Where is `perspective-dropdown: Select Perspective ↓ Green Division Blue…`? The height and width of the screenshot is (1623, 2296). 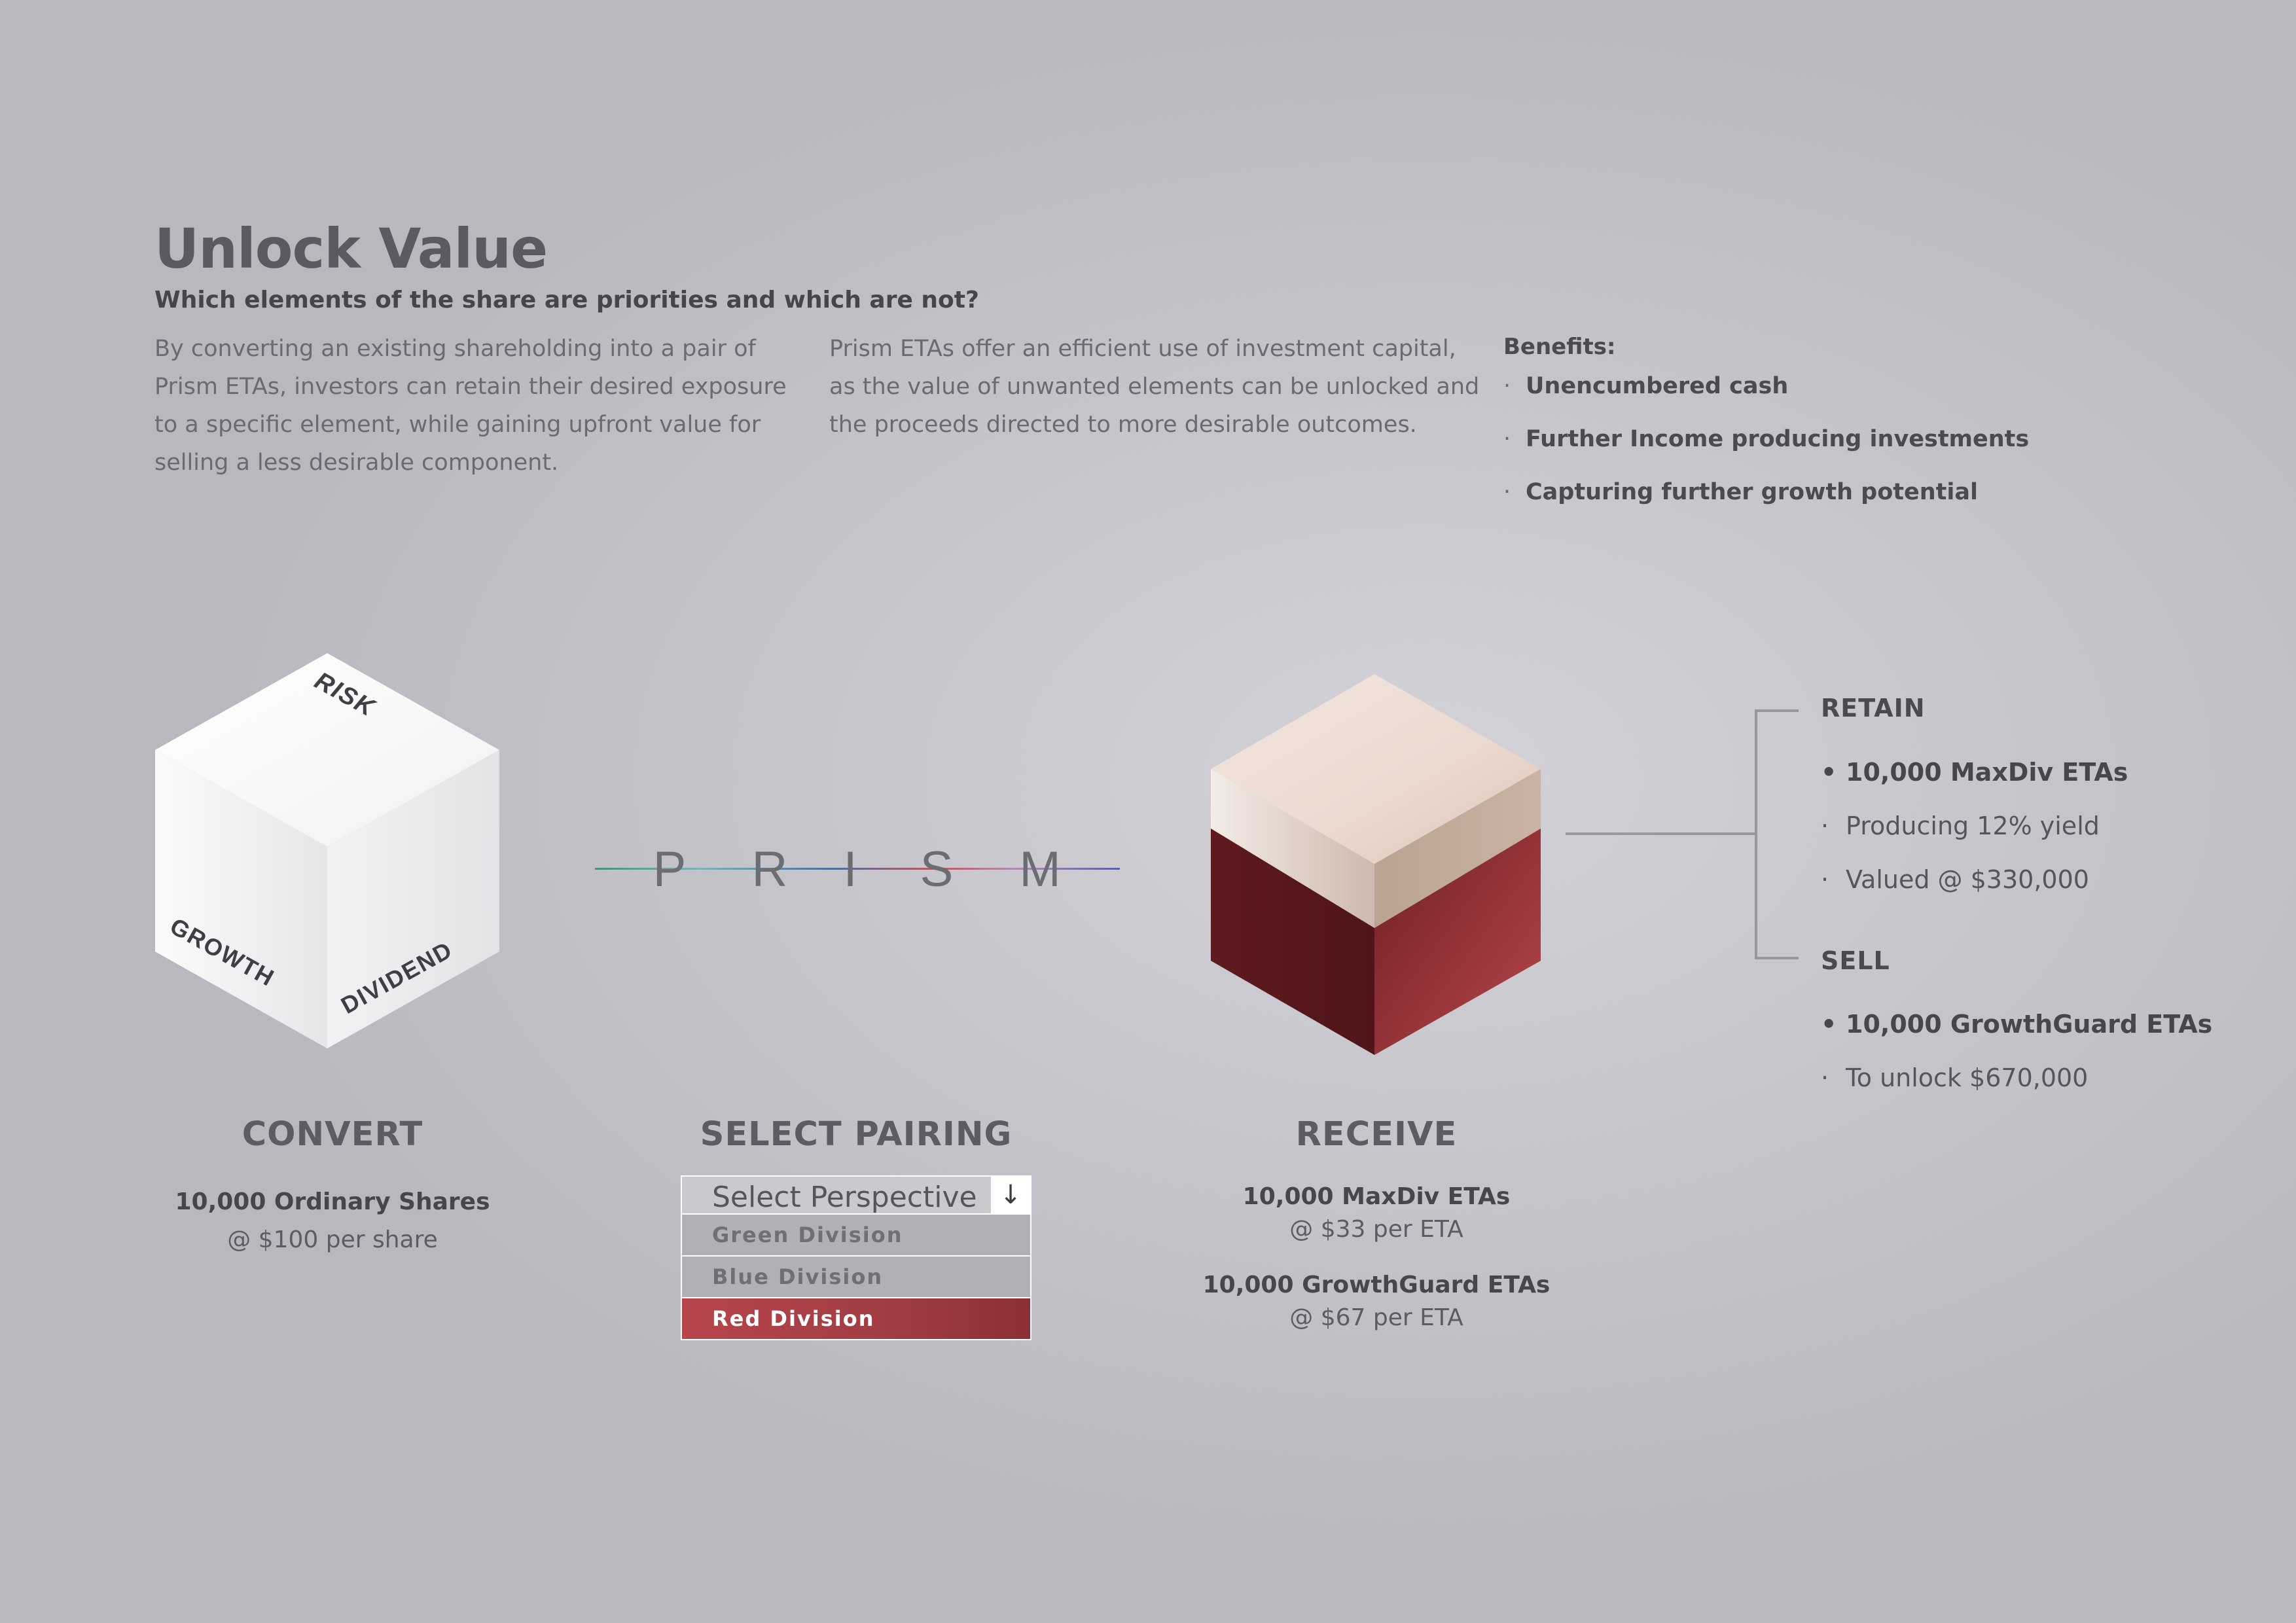
perspective-dropdown: Select Perspective ↓ Green Division Blue… is located at coordinates (856, 1257).